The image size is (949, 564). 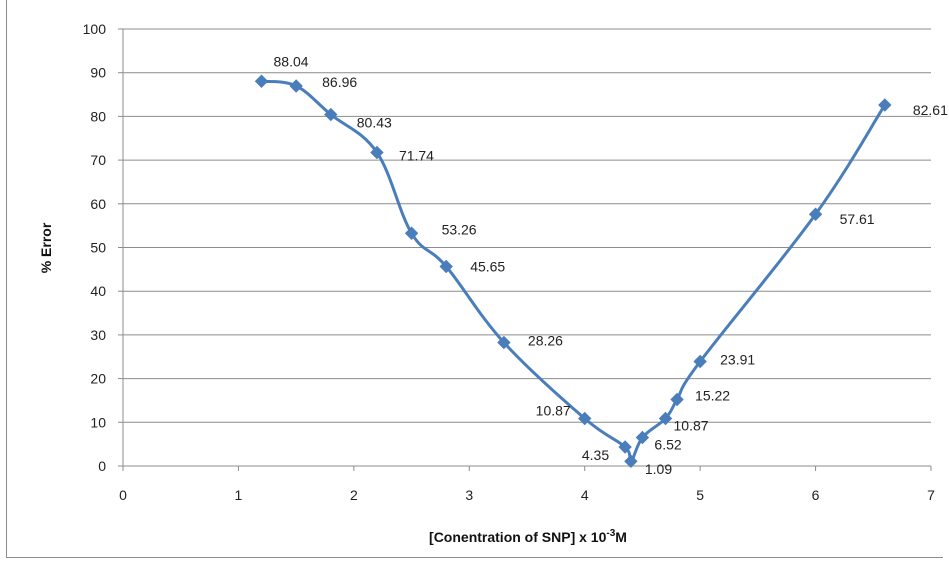 I want to click on x-axis-title: [Conentration of SNP] x 10-3M, so click(x=528, y=536).